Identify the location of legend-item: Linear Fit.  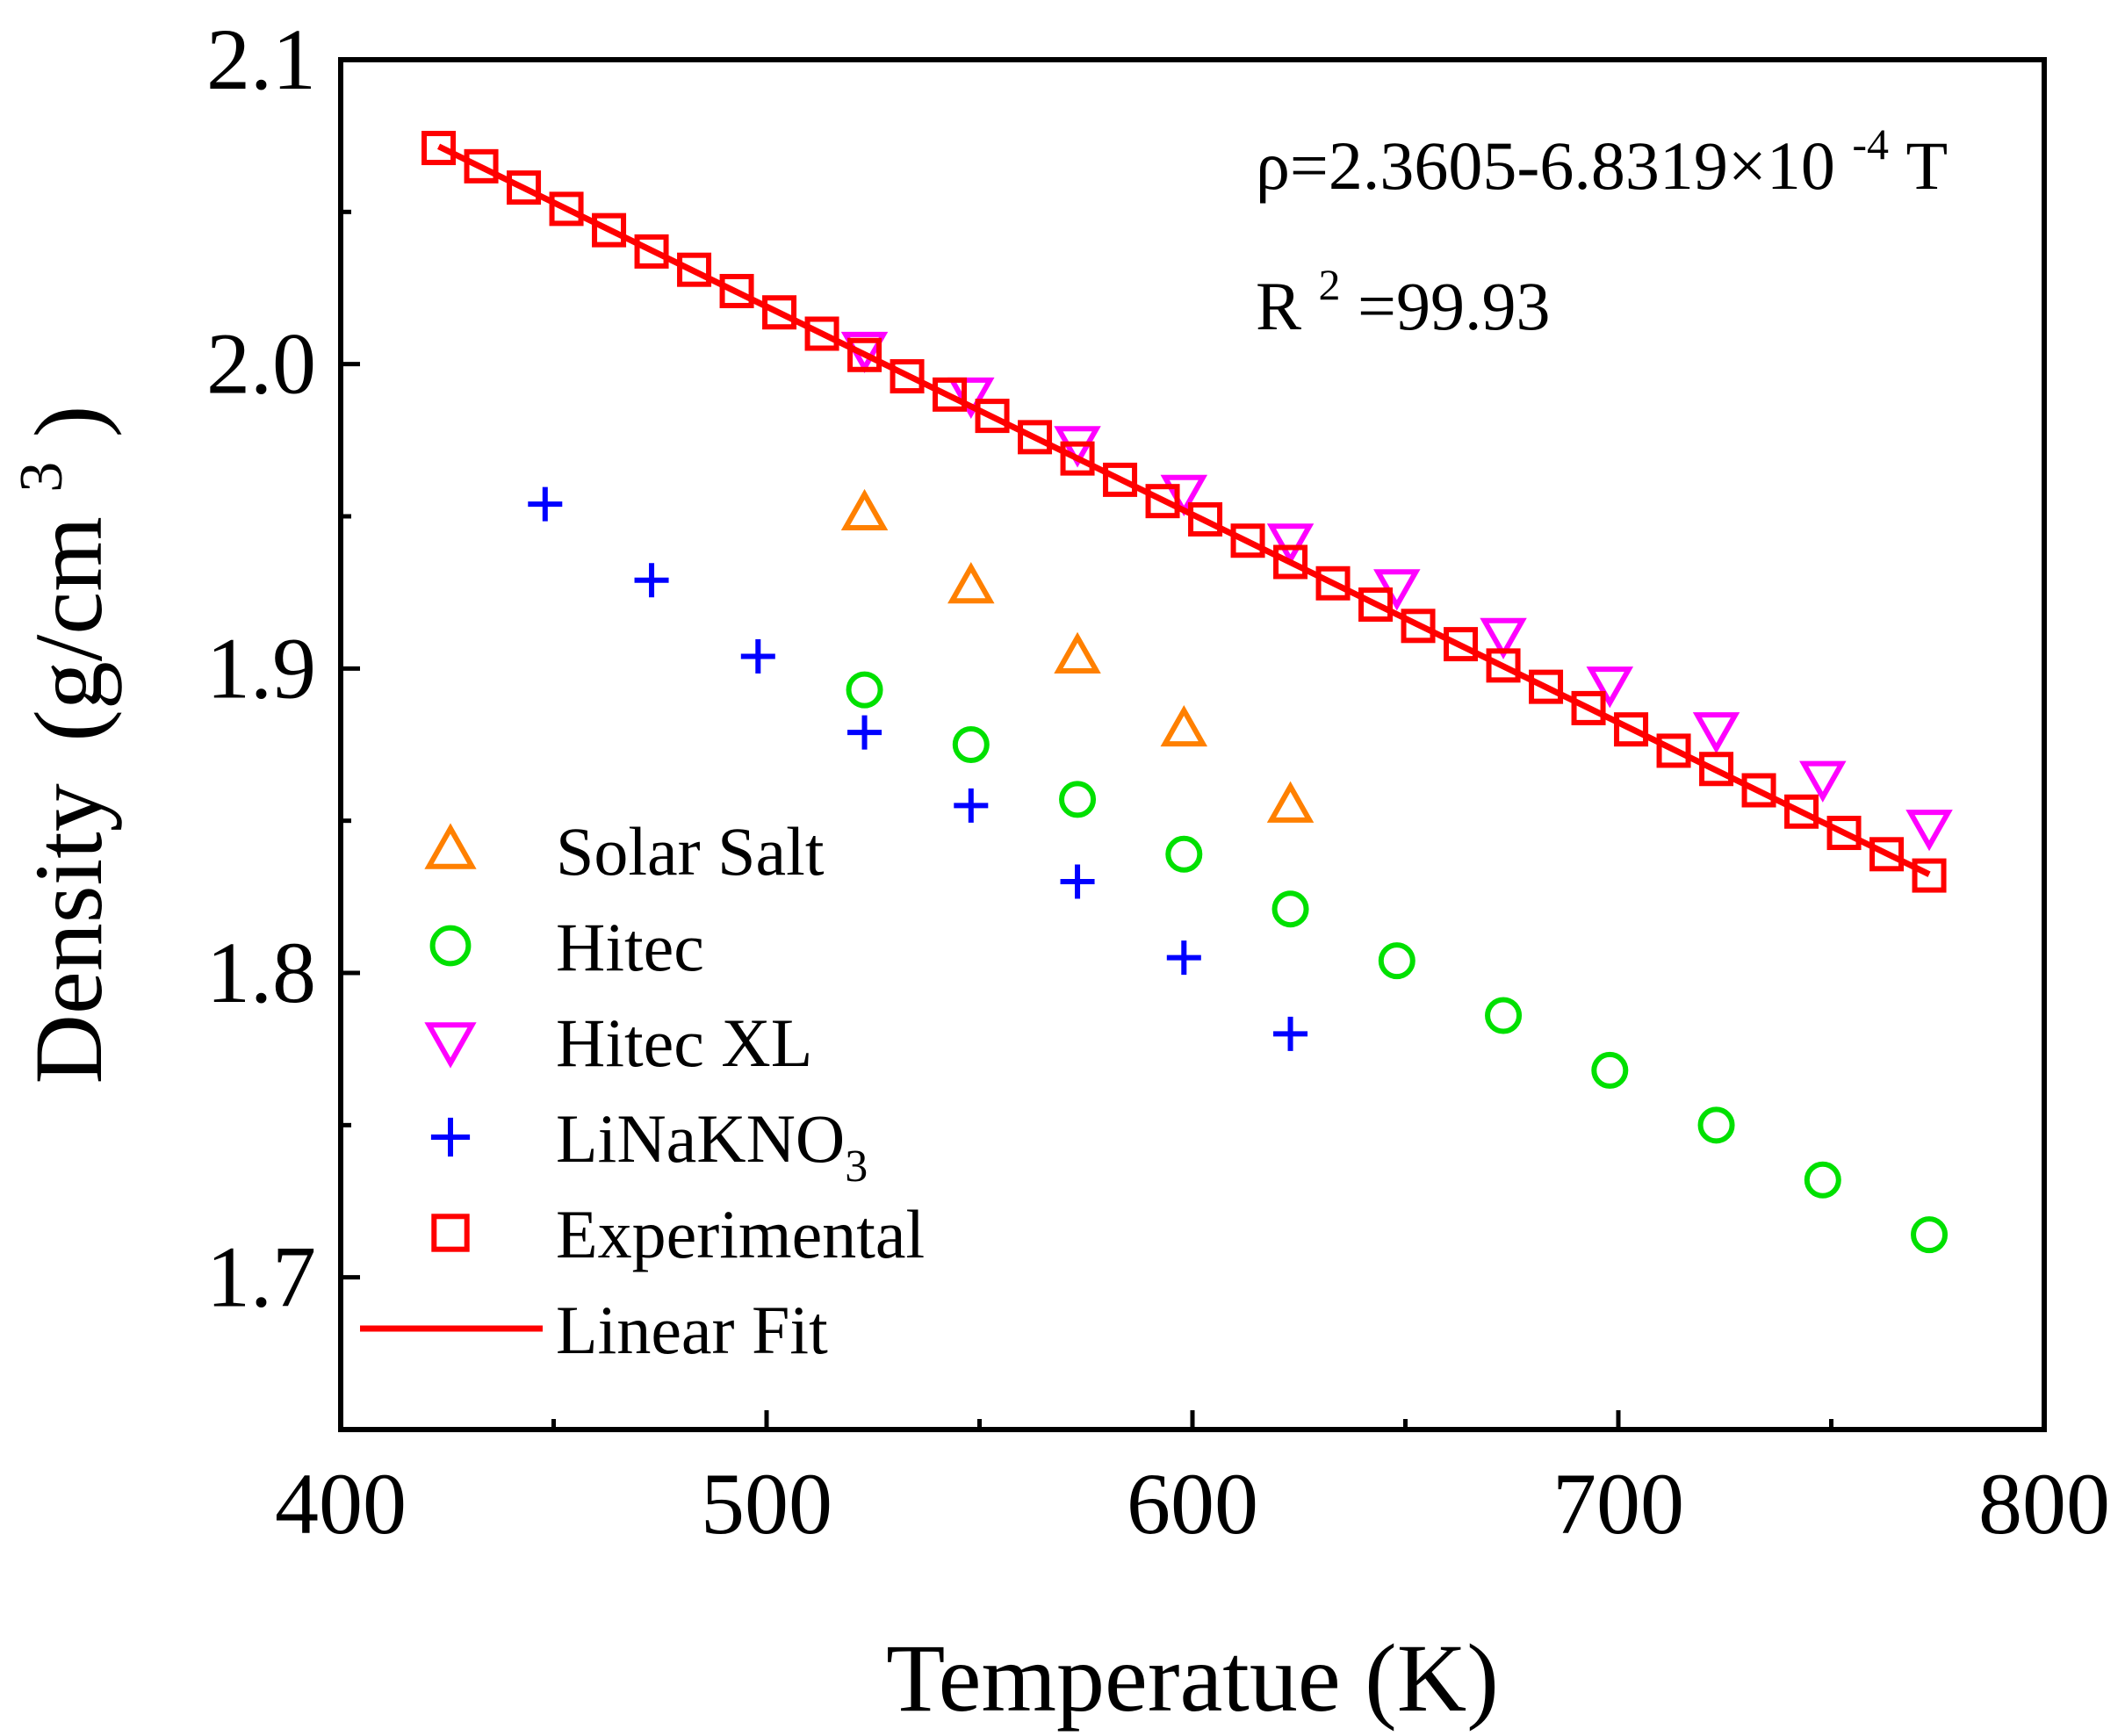
(594, 1330).